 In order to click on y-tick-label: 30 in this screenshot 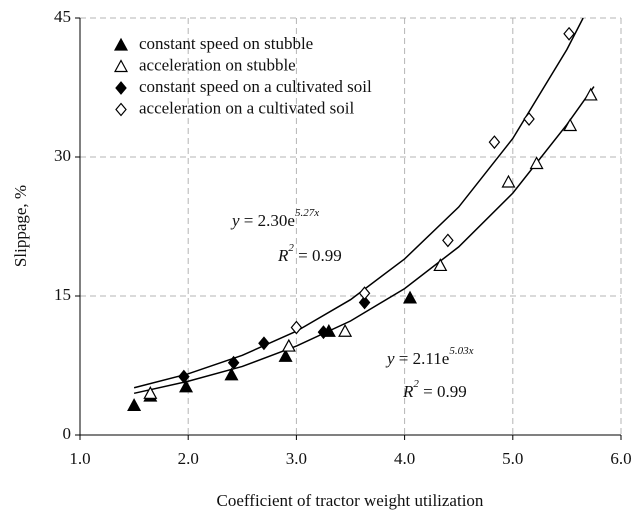, I will do `click(62, 155)`.